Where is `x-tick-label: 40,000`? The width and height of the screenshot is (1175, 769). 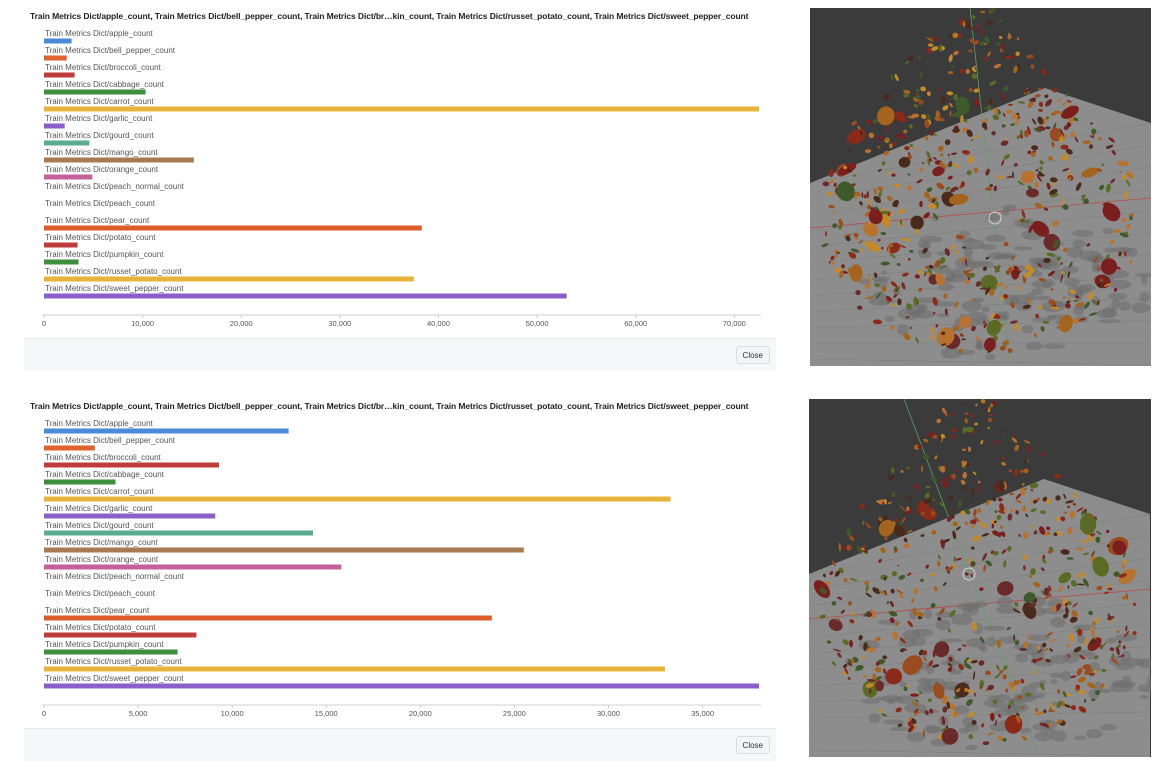 x-tick-label: 40,000 is located at coordinates (438, 323).